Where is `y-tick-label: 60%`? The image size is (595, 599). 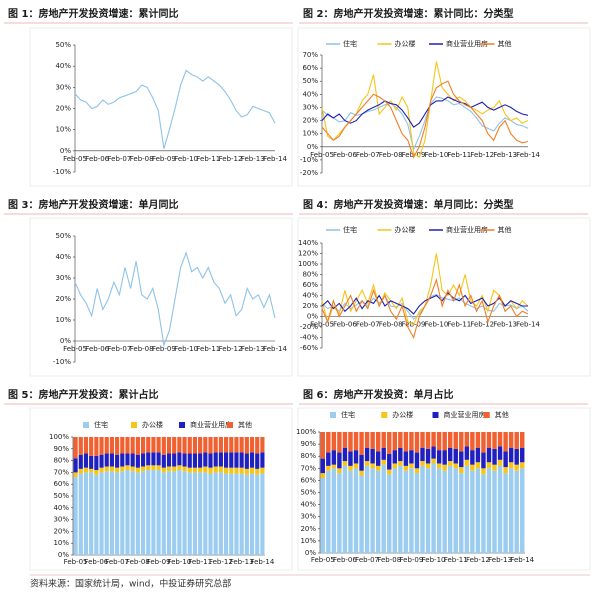 y-tick-label: 60% is located at coordinates (310, 68).